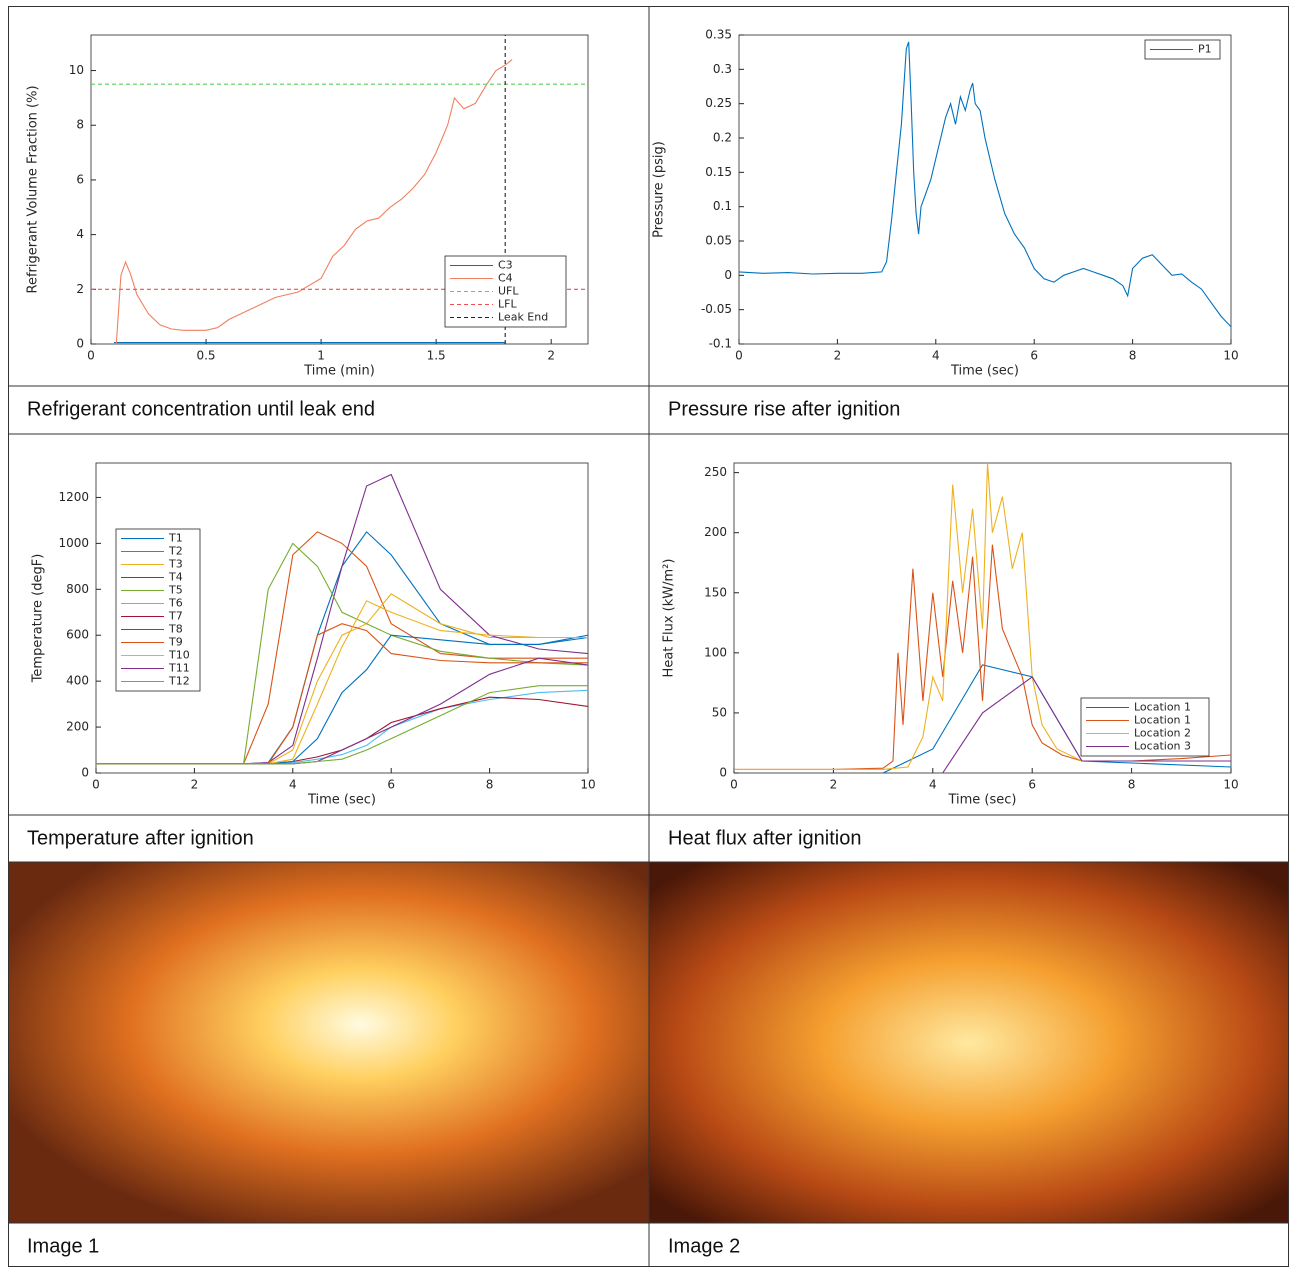 The width and height of the screenshot is (1290, 1268). Describe the element at coordinates (1162, 746) in the screenshot. I see `legend-label: Location 3` at that location.